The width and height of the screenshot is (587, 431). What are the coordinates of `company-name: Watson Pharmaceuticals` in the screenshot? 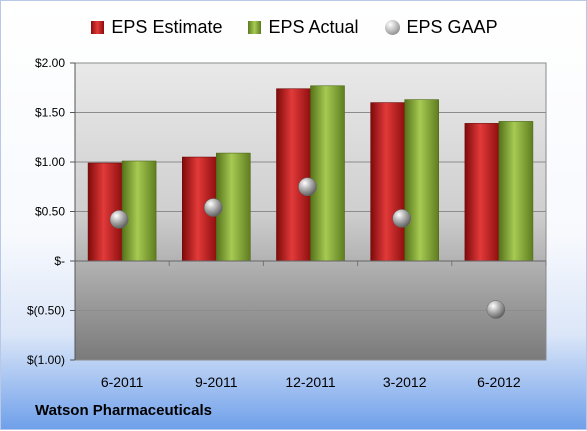 It's located at (124, 410).